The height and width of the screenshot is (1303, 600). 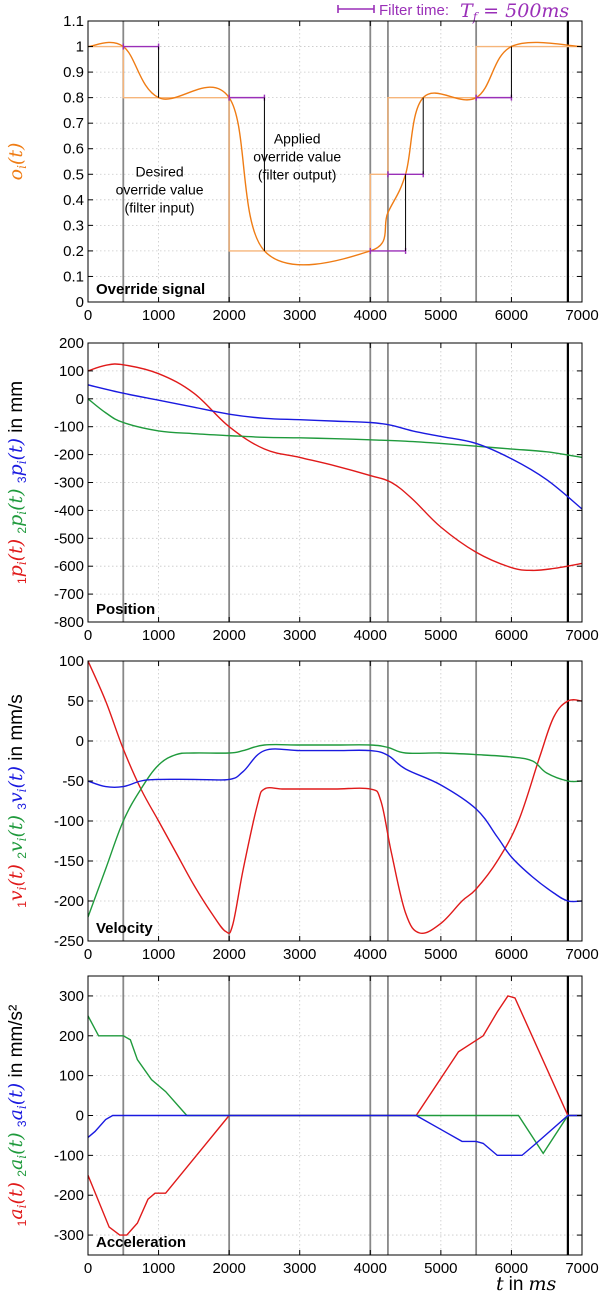 What do you see at coordinates (141, 1242) in the screenshot?
I see `panel-label: Acceleration` at bounding box center [141, 1242].